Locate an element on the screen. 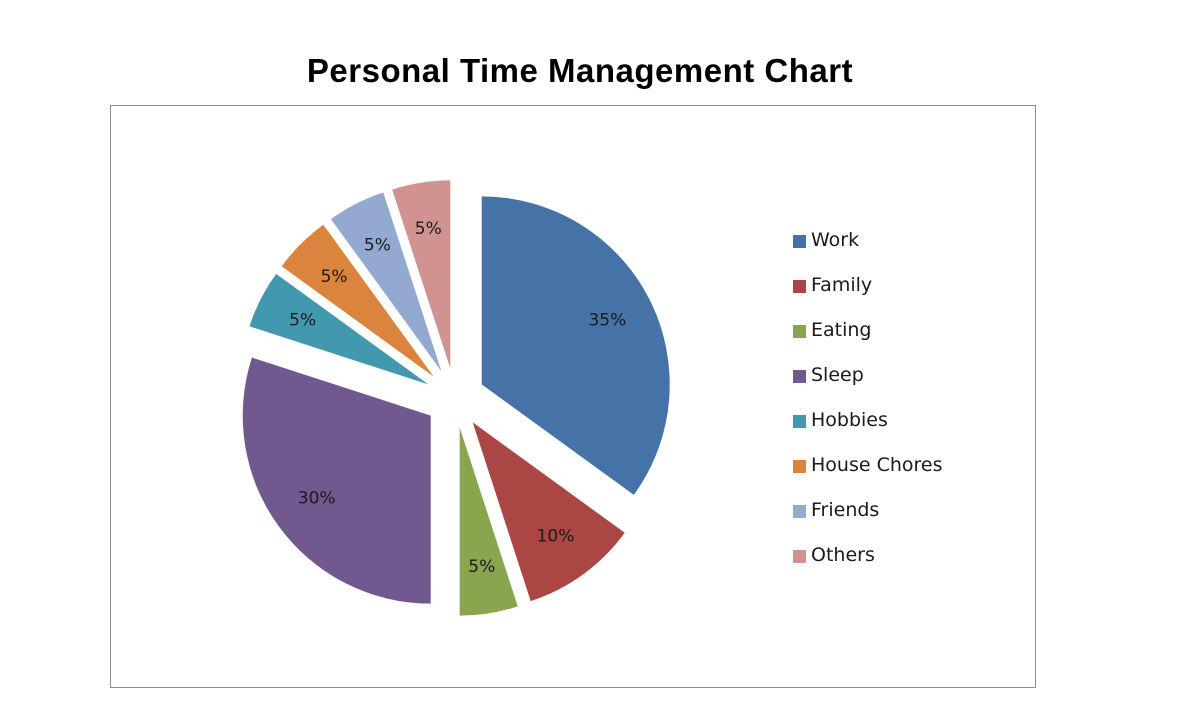 Image resolution: width=1200 pixels, height=718 pixels. legend-label: Hobbies is located at coordinates (849, 420).